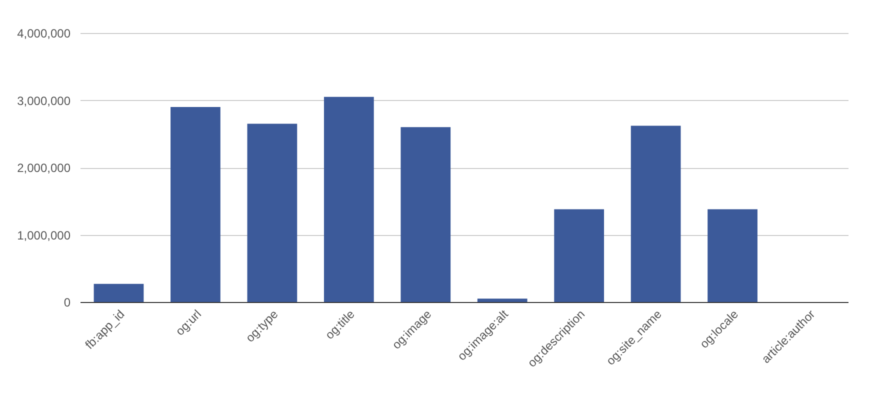 This screenshot has height=397, width=884. I want to click on y-tick-label: 4,000,000, so click(44, 33).